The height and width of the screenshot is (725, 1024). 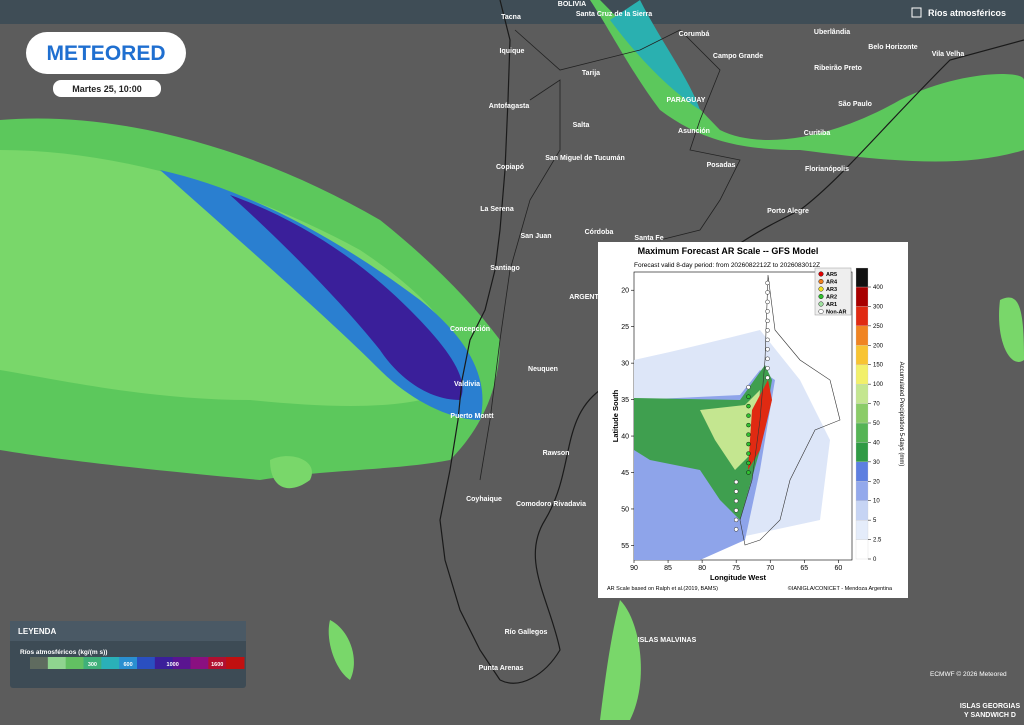 What do you see at coordinates (505, 268) in the screenshot?
I see `city-label: Santiago` at bounding box center [505, 268].